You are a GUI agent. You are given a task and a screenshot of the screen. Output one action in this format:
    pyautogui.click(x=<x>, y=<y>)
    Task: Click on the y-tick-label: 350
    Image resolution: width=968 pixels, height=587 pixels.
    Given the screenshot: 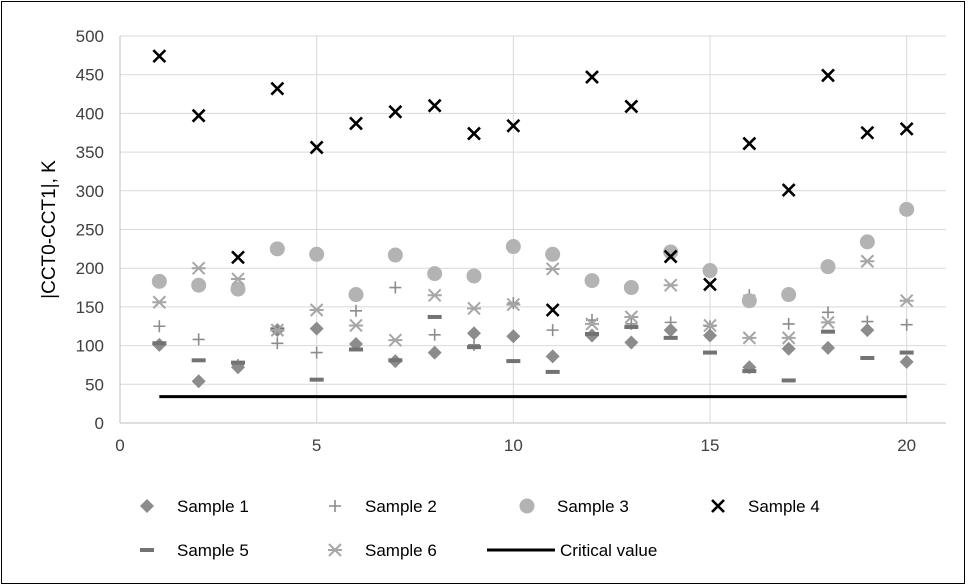 What is the action you would take?
    pyautogui.click(x=90, y=152)
    